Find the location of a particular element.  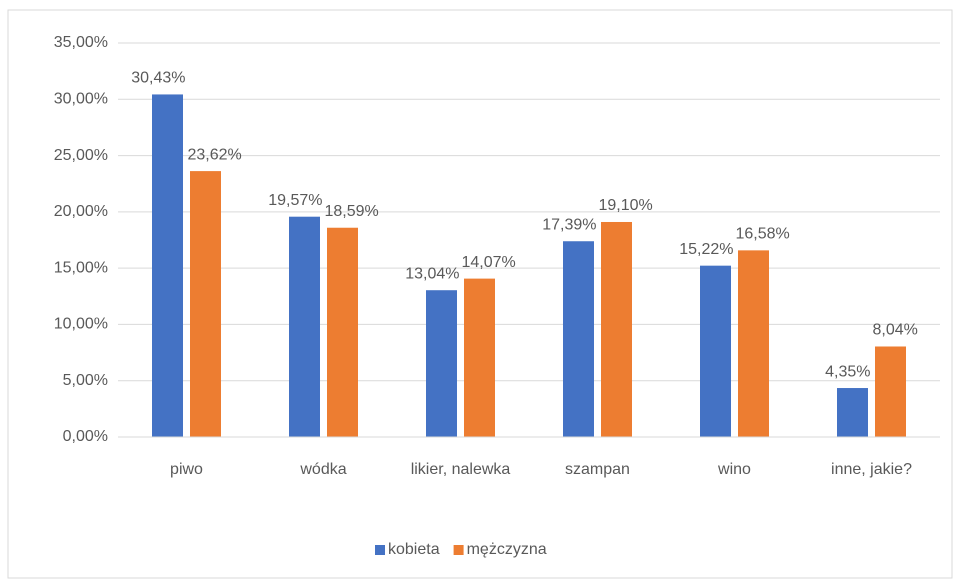

data-label: 23,62% is located at coordinates (215, 154).